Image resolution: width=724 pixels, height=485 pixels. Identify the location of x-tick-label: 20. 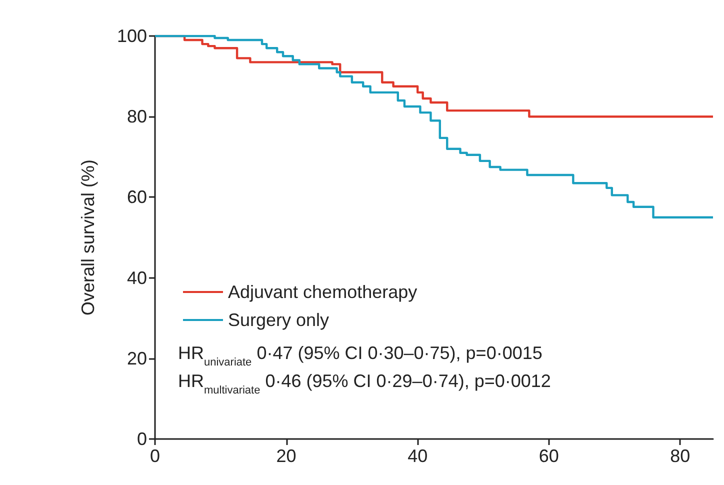
(286, 456).